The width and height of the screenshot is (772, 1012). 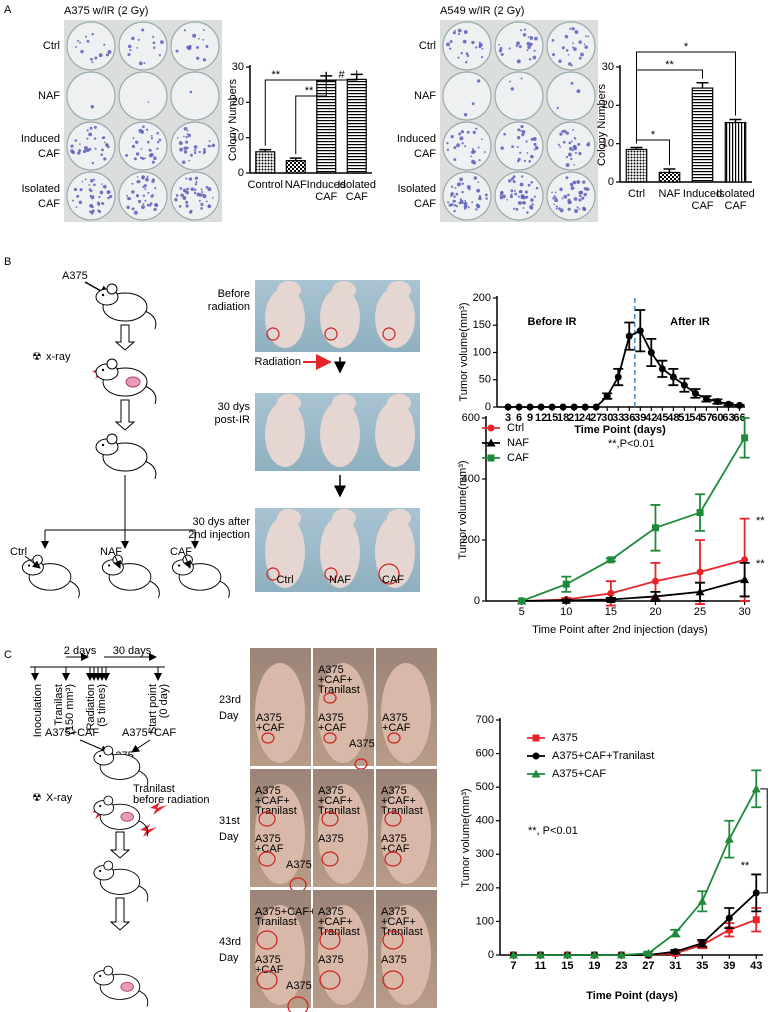 What do you see at coordinates (416, 139) in the screenshot?
I see `text-line: Induced` at bounding box center [416, 139].